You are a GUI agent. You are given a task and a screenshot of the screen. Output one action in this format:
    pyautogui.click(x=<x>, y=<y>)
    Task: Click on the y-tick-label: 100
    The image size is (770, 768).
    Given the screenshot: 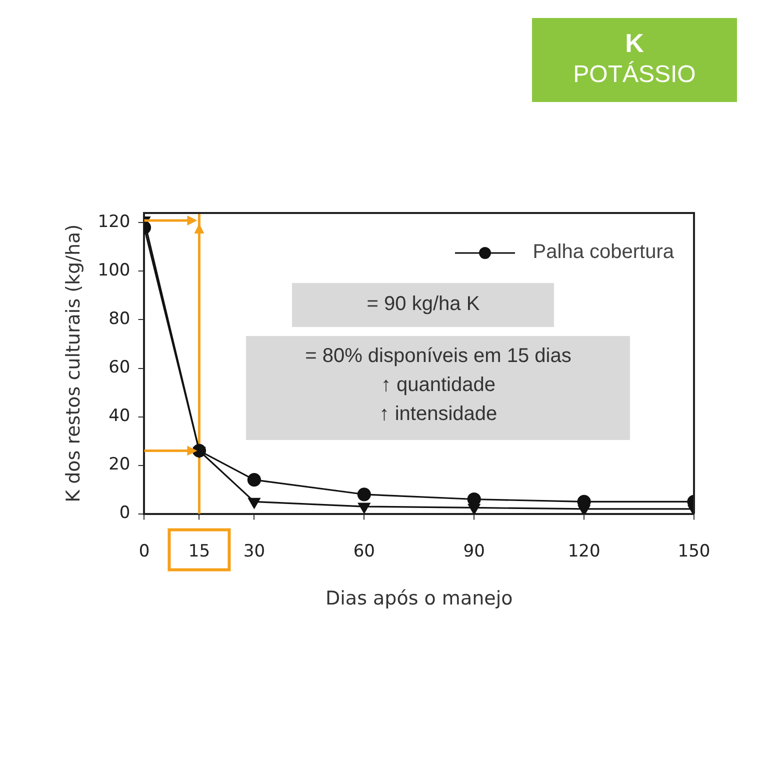 What is the action you would take?
    pyautogui.click(x=114, y=270)
    